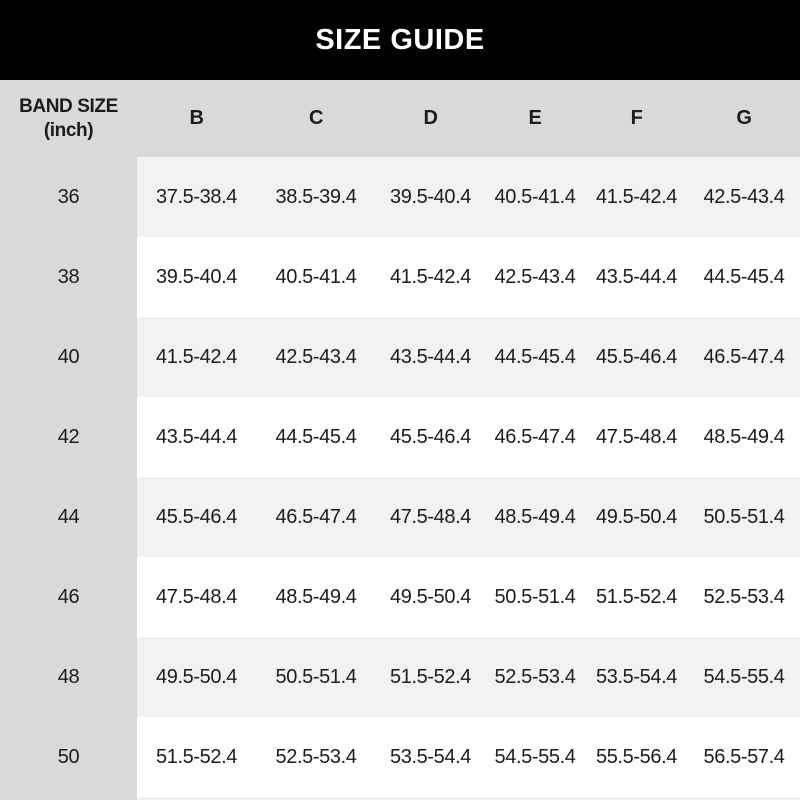  What do you see at coordinates (68, 357) in the screenshot?
I see `band-size-cell: 40` at bounding box center [68, 357].